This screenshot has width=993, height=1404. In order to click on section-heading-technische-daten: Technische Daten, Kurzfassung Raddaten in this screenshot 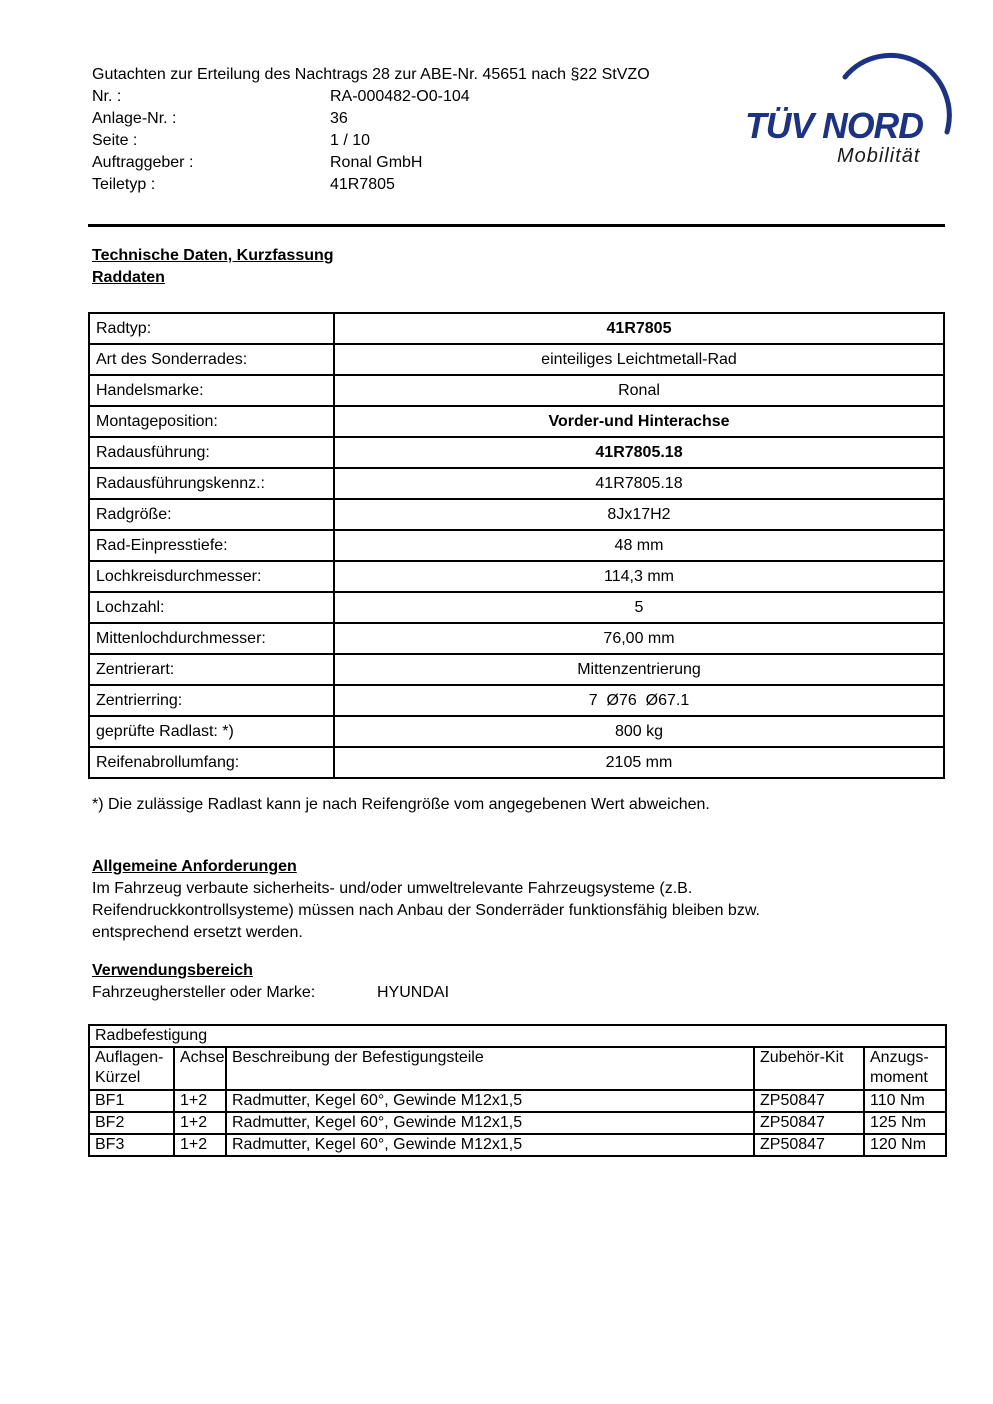, I will do `click(213, 267)`.